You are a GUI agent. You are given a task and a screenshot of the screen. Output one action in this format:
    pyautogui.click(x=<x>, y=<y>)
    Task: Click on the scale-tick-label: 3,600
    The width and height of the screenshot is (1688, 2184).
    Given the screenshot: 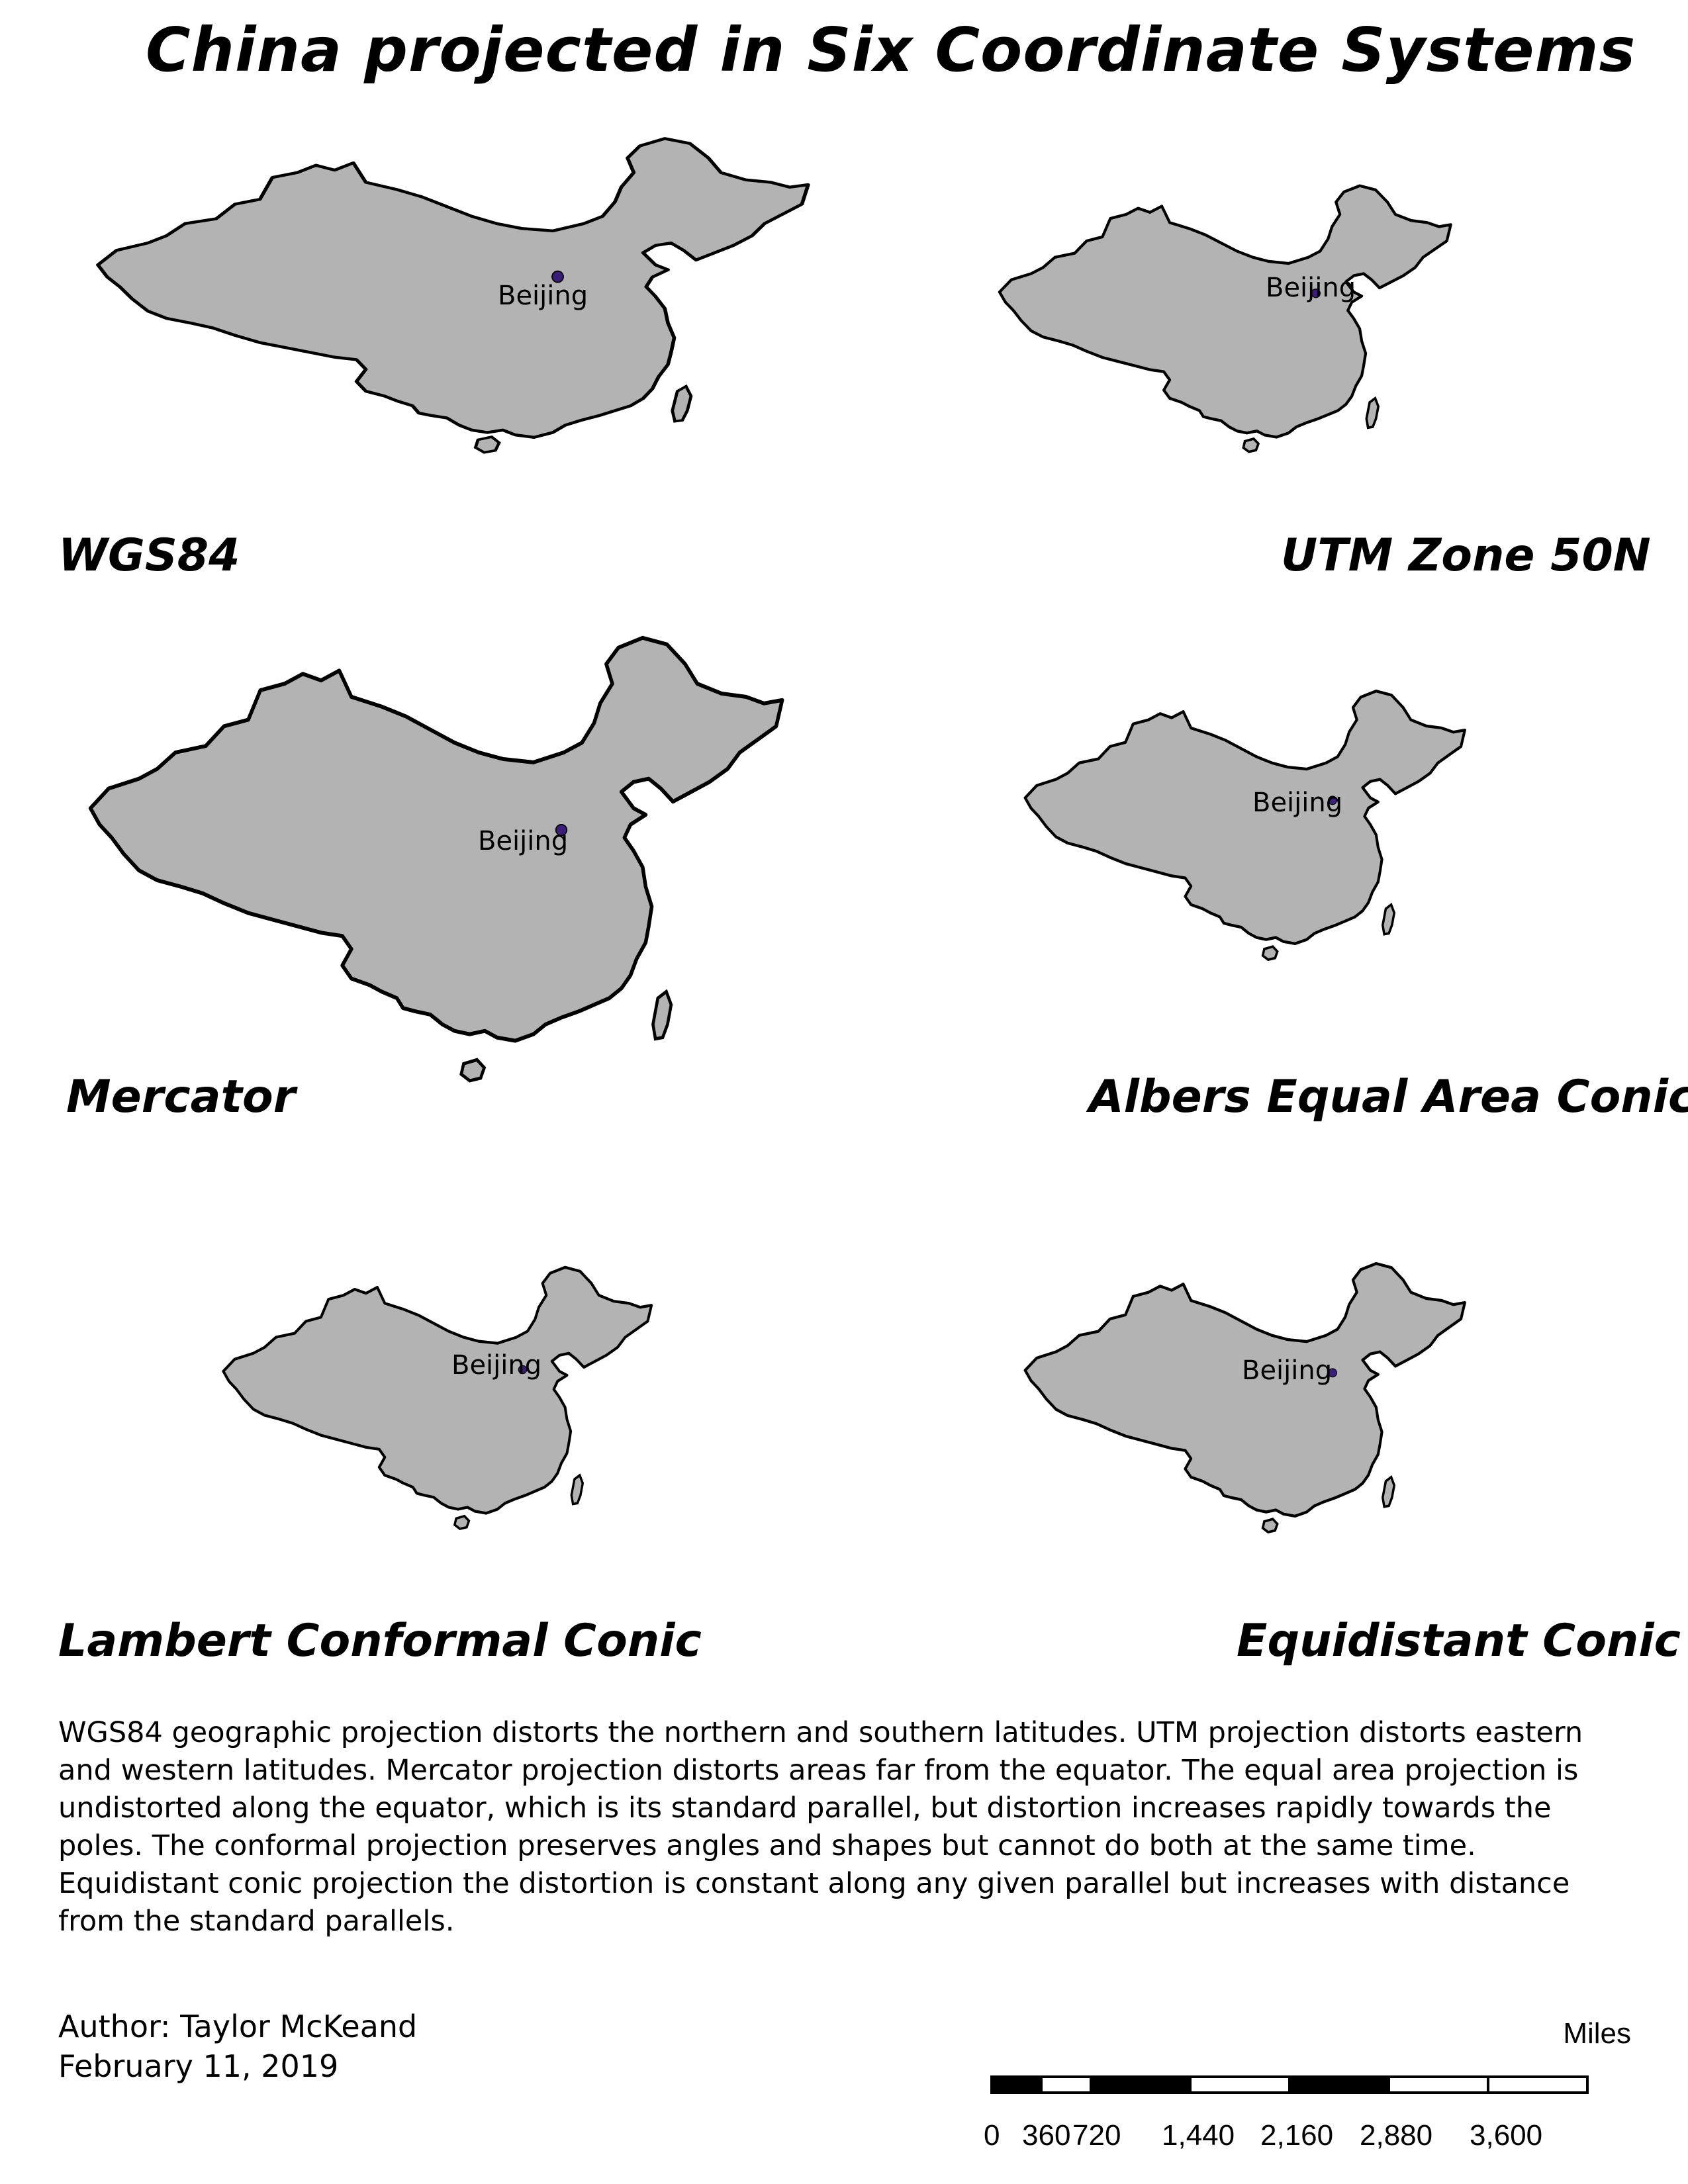 What is the action you would take?
    pyautogui.click(x=1506, y=2135)
    